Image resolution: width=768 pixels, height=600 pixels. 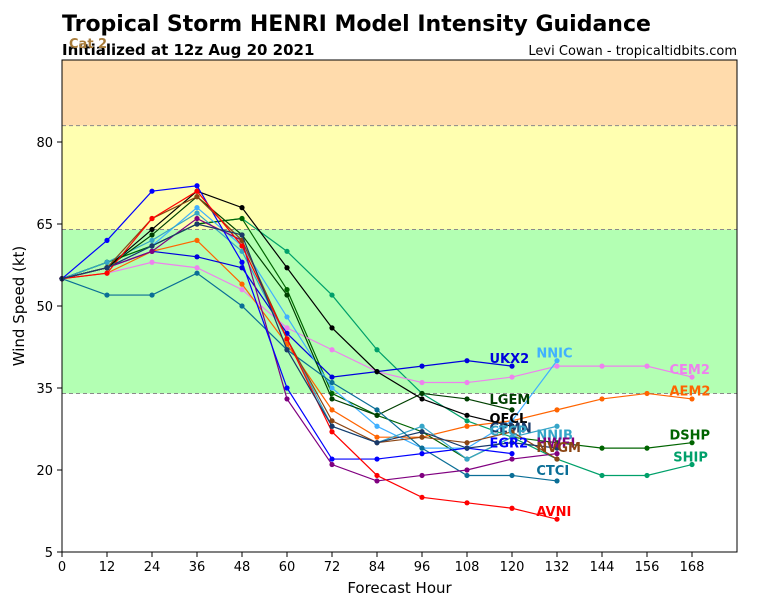 What do you see at coordinates (553, 512) in the screenshot?
I see `series-label-avni: AVNI` at bounding box center [553, 512].